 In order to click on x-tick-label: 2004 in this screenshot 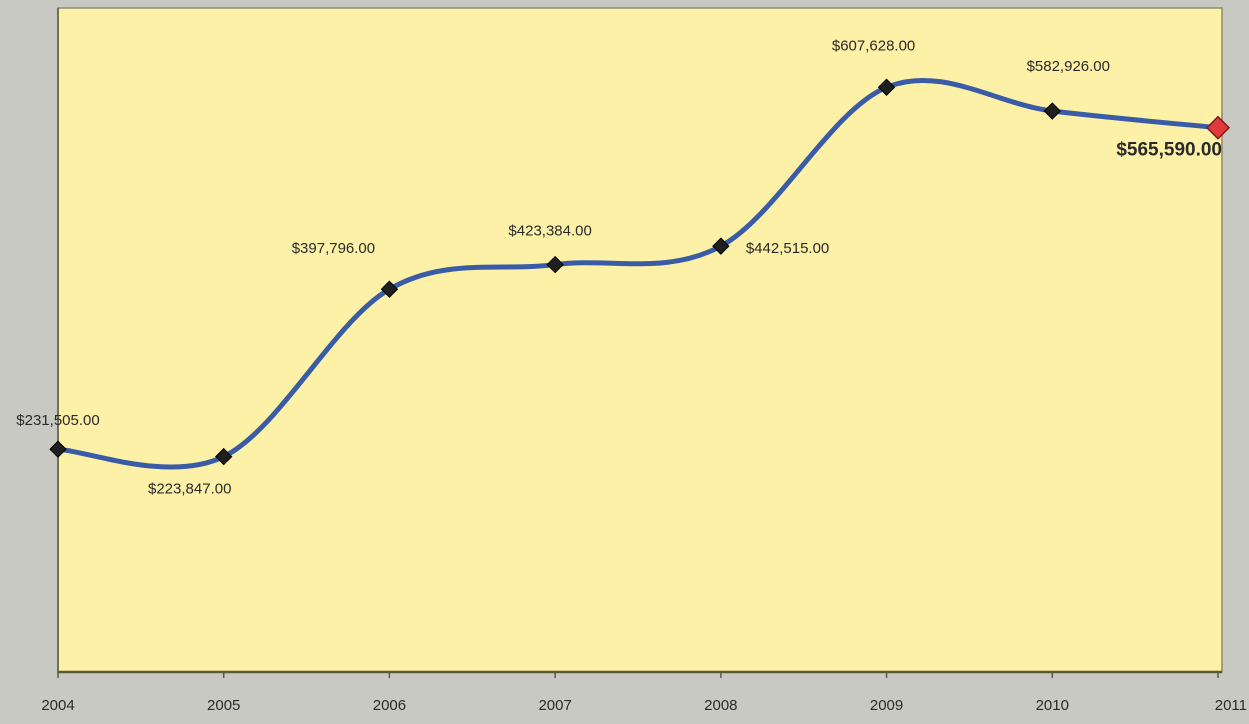, I will do `click(57, 705)`.